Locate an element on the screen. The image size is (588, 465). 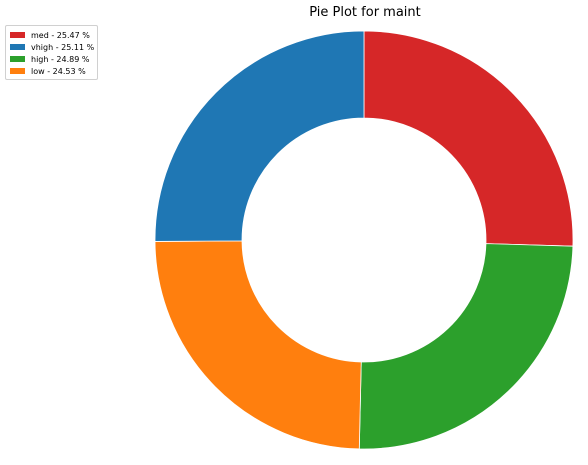
legend-label-high: high - 24.89 % is located at coordinates (60, 59).